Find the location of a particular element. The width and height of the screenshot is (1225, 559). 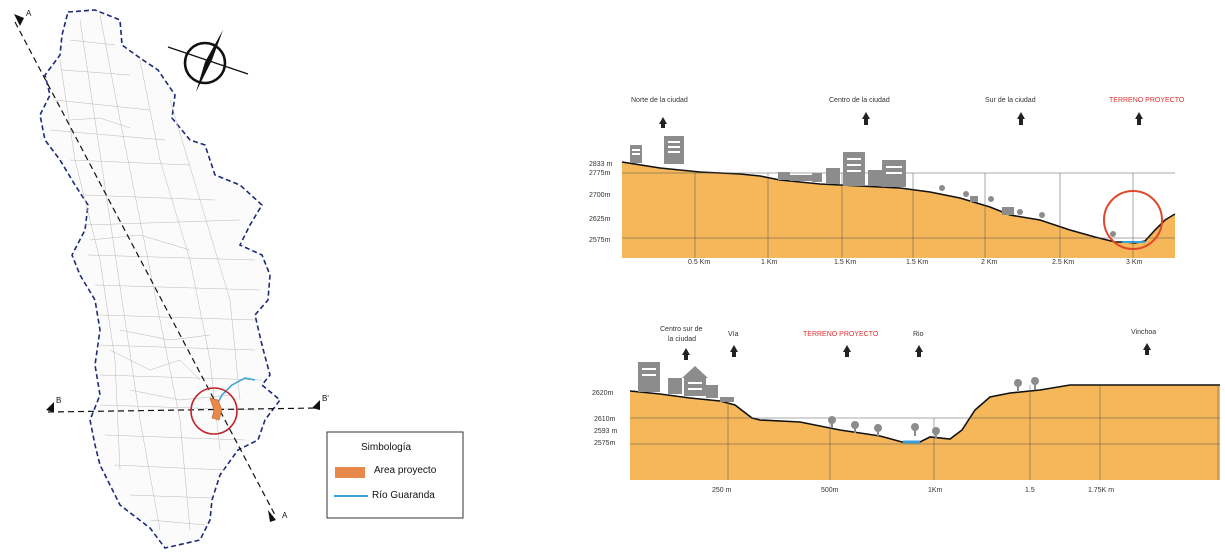

profile-top-elev-3: 2625m is located at coordinates (600, 219).